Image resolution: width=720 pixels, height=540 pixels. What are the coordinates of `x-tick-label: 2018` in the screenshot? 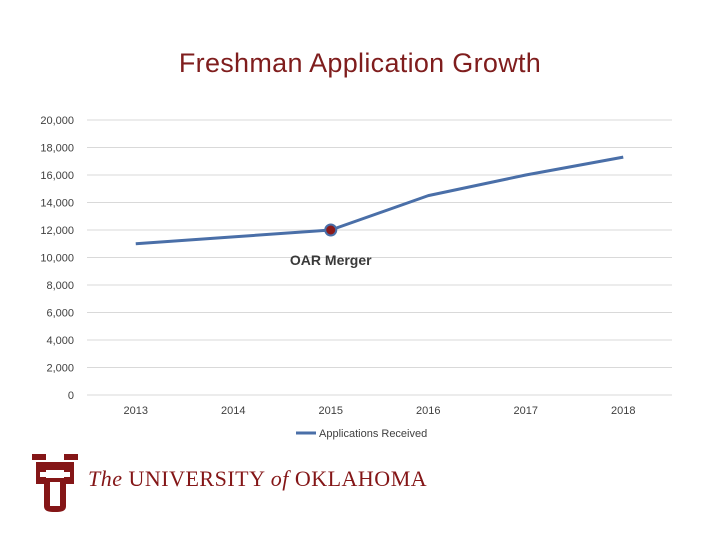 It's located at (623, 411).